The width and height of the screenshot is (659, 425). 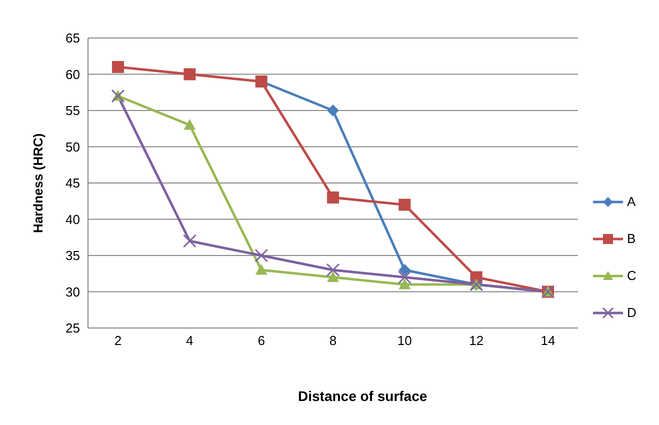 What do you see at coordinates (404, 340) in the screenshot?
I see `x-tick-label: 10` at bounding box center [404, 340].